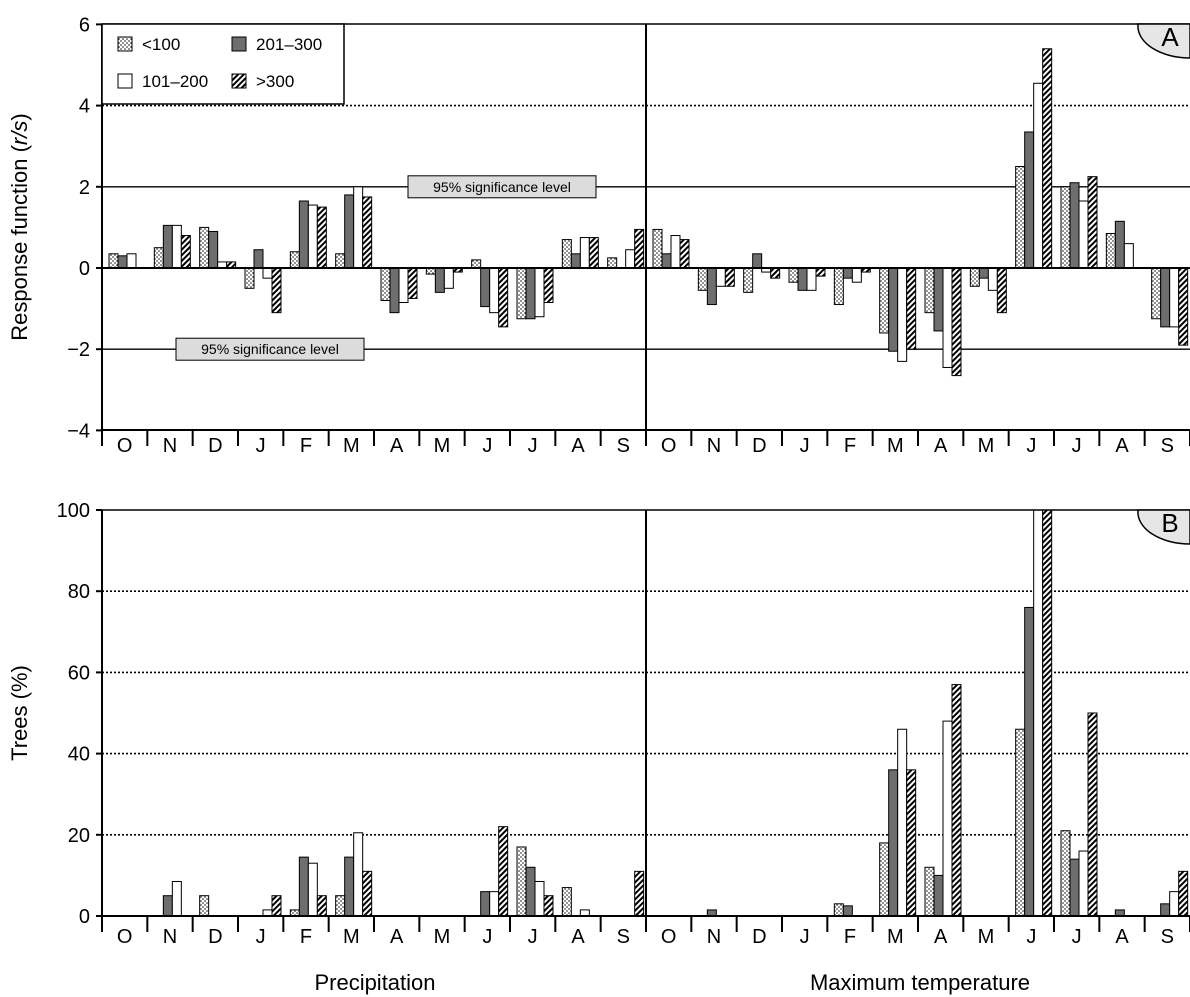 The width and height of the screenshot is (1190, 997). Describe the element at coordinates (223, 64) in the screenshot. I see `legend-box` at that location.